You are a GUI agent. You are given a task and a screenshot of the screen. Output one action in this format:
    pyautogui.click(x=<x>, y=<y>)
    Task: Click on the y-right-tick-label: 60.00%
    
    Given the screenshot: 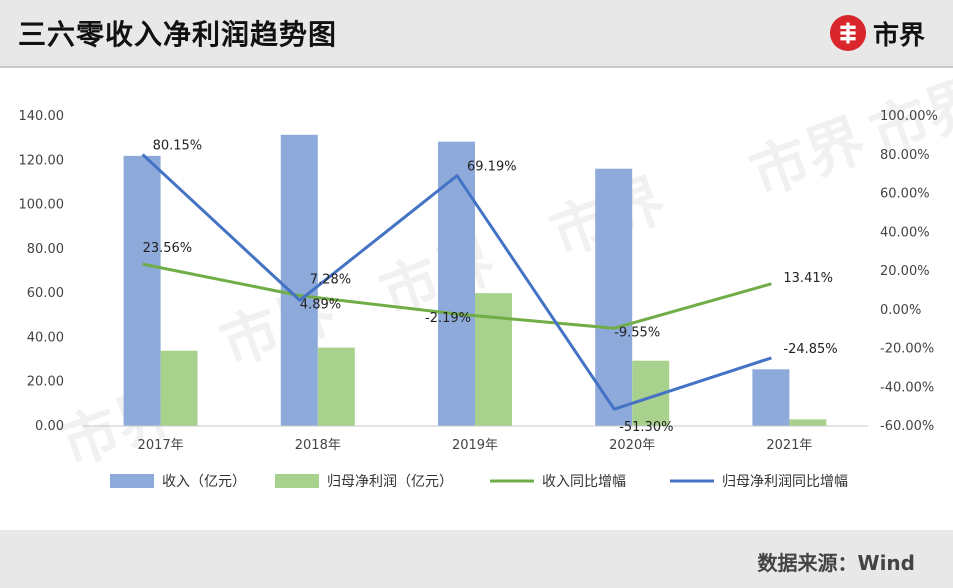 What is the action you would take?
    pyautogui.click(x=905, y=194)
    